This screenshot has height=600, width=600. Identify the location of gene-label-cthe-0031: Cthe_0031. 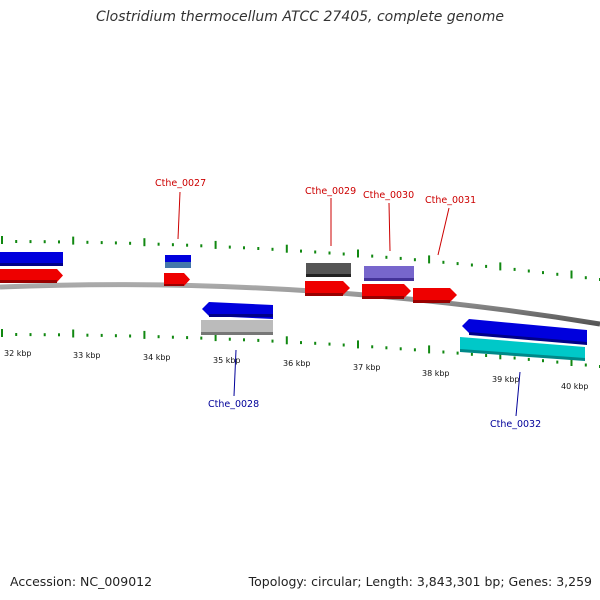
(450, 200).